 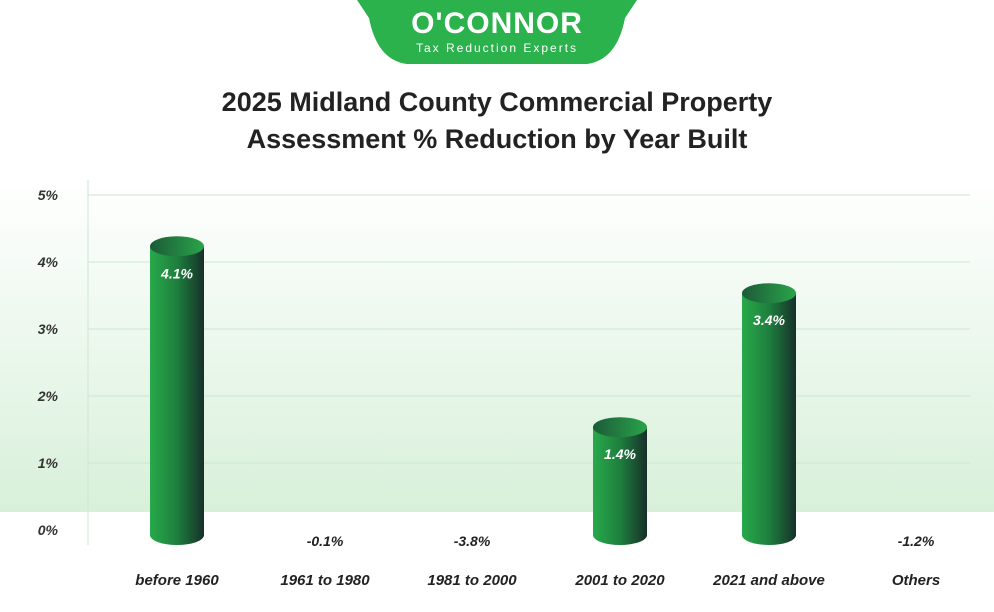 I want to click on oconnor-logo: O'CONNOR Tax Reduction Experts, so click(x=497, y=33).